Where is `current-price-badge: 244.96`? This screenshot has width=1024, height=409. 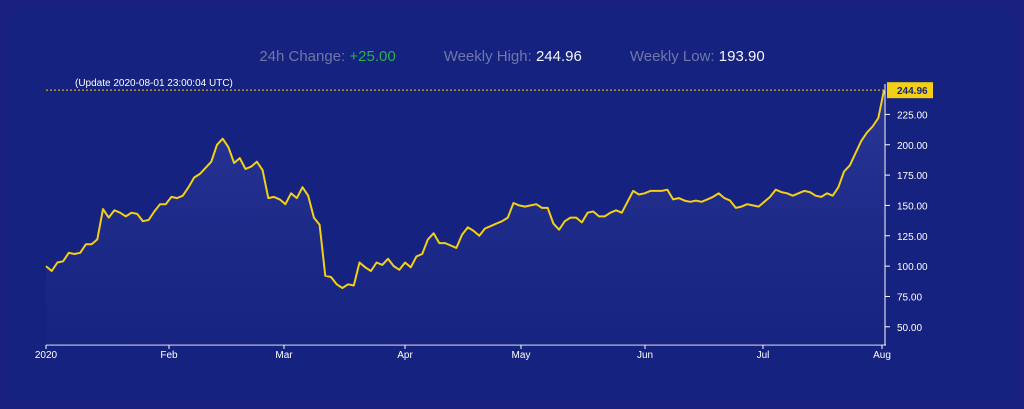 current-price-badge: 244.96 is located at coordinates (910, 90).